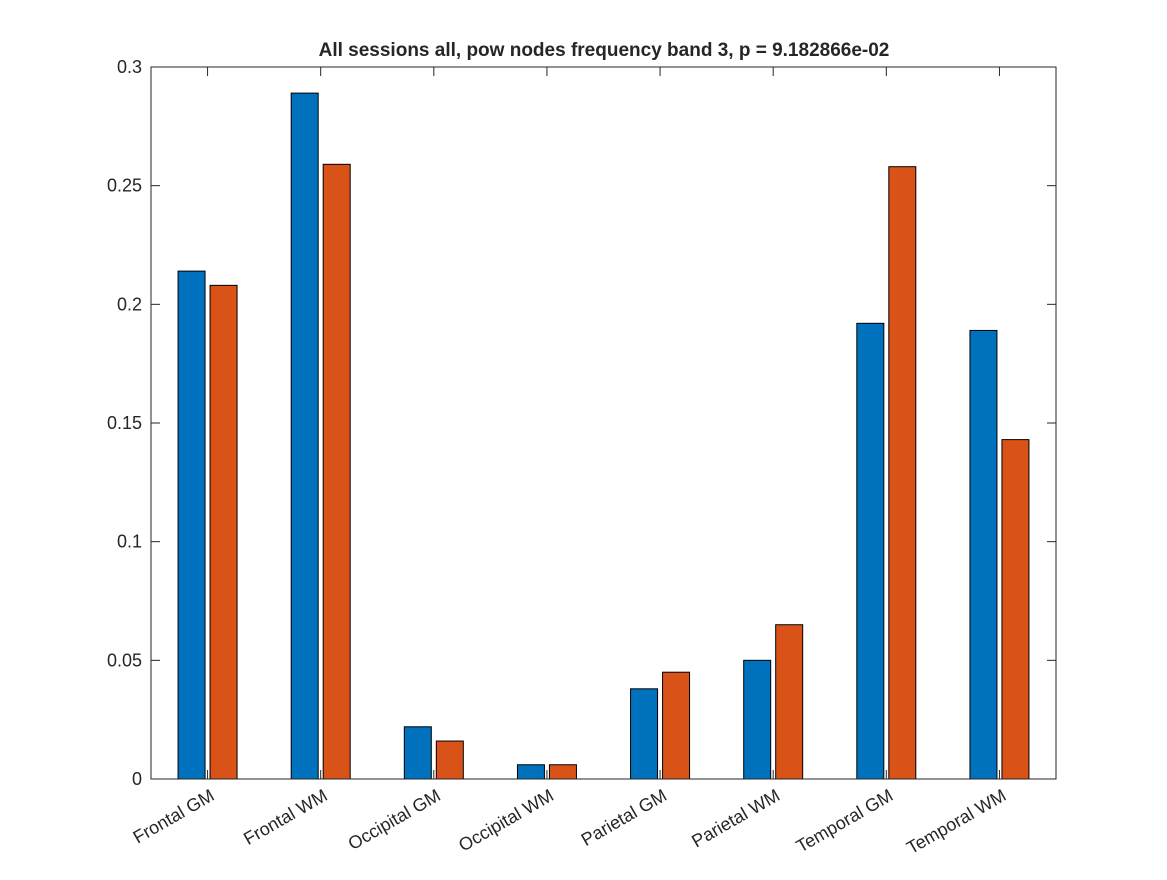  Describe the element at coordinates (124, 423) in the screenshot. I see `ytick-label: 0.15` at that location.